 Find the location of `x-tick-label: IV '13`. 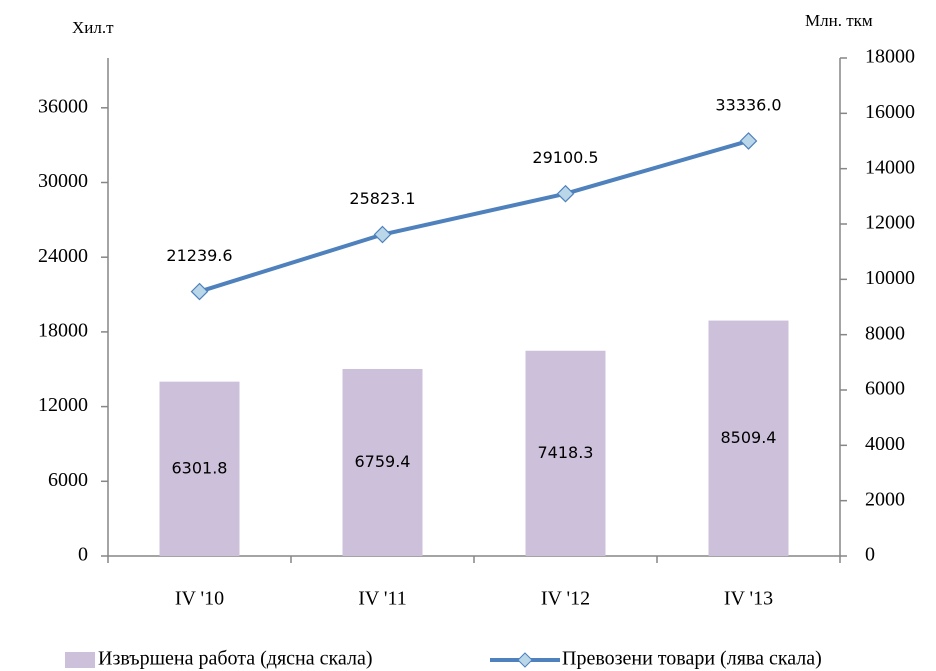

x-tick-label: IV '13 is located at coordinates (748, 599).